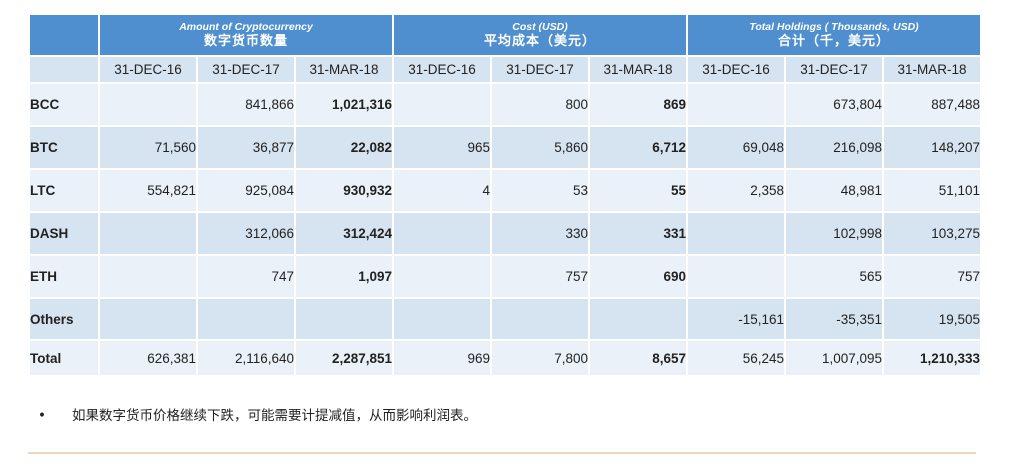  What do you see at coordinates (932, 190) in the screenshot?
I see `table-cell: 51,101` at bounding box center [932, 190].